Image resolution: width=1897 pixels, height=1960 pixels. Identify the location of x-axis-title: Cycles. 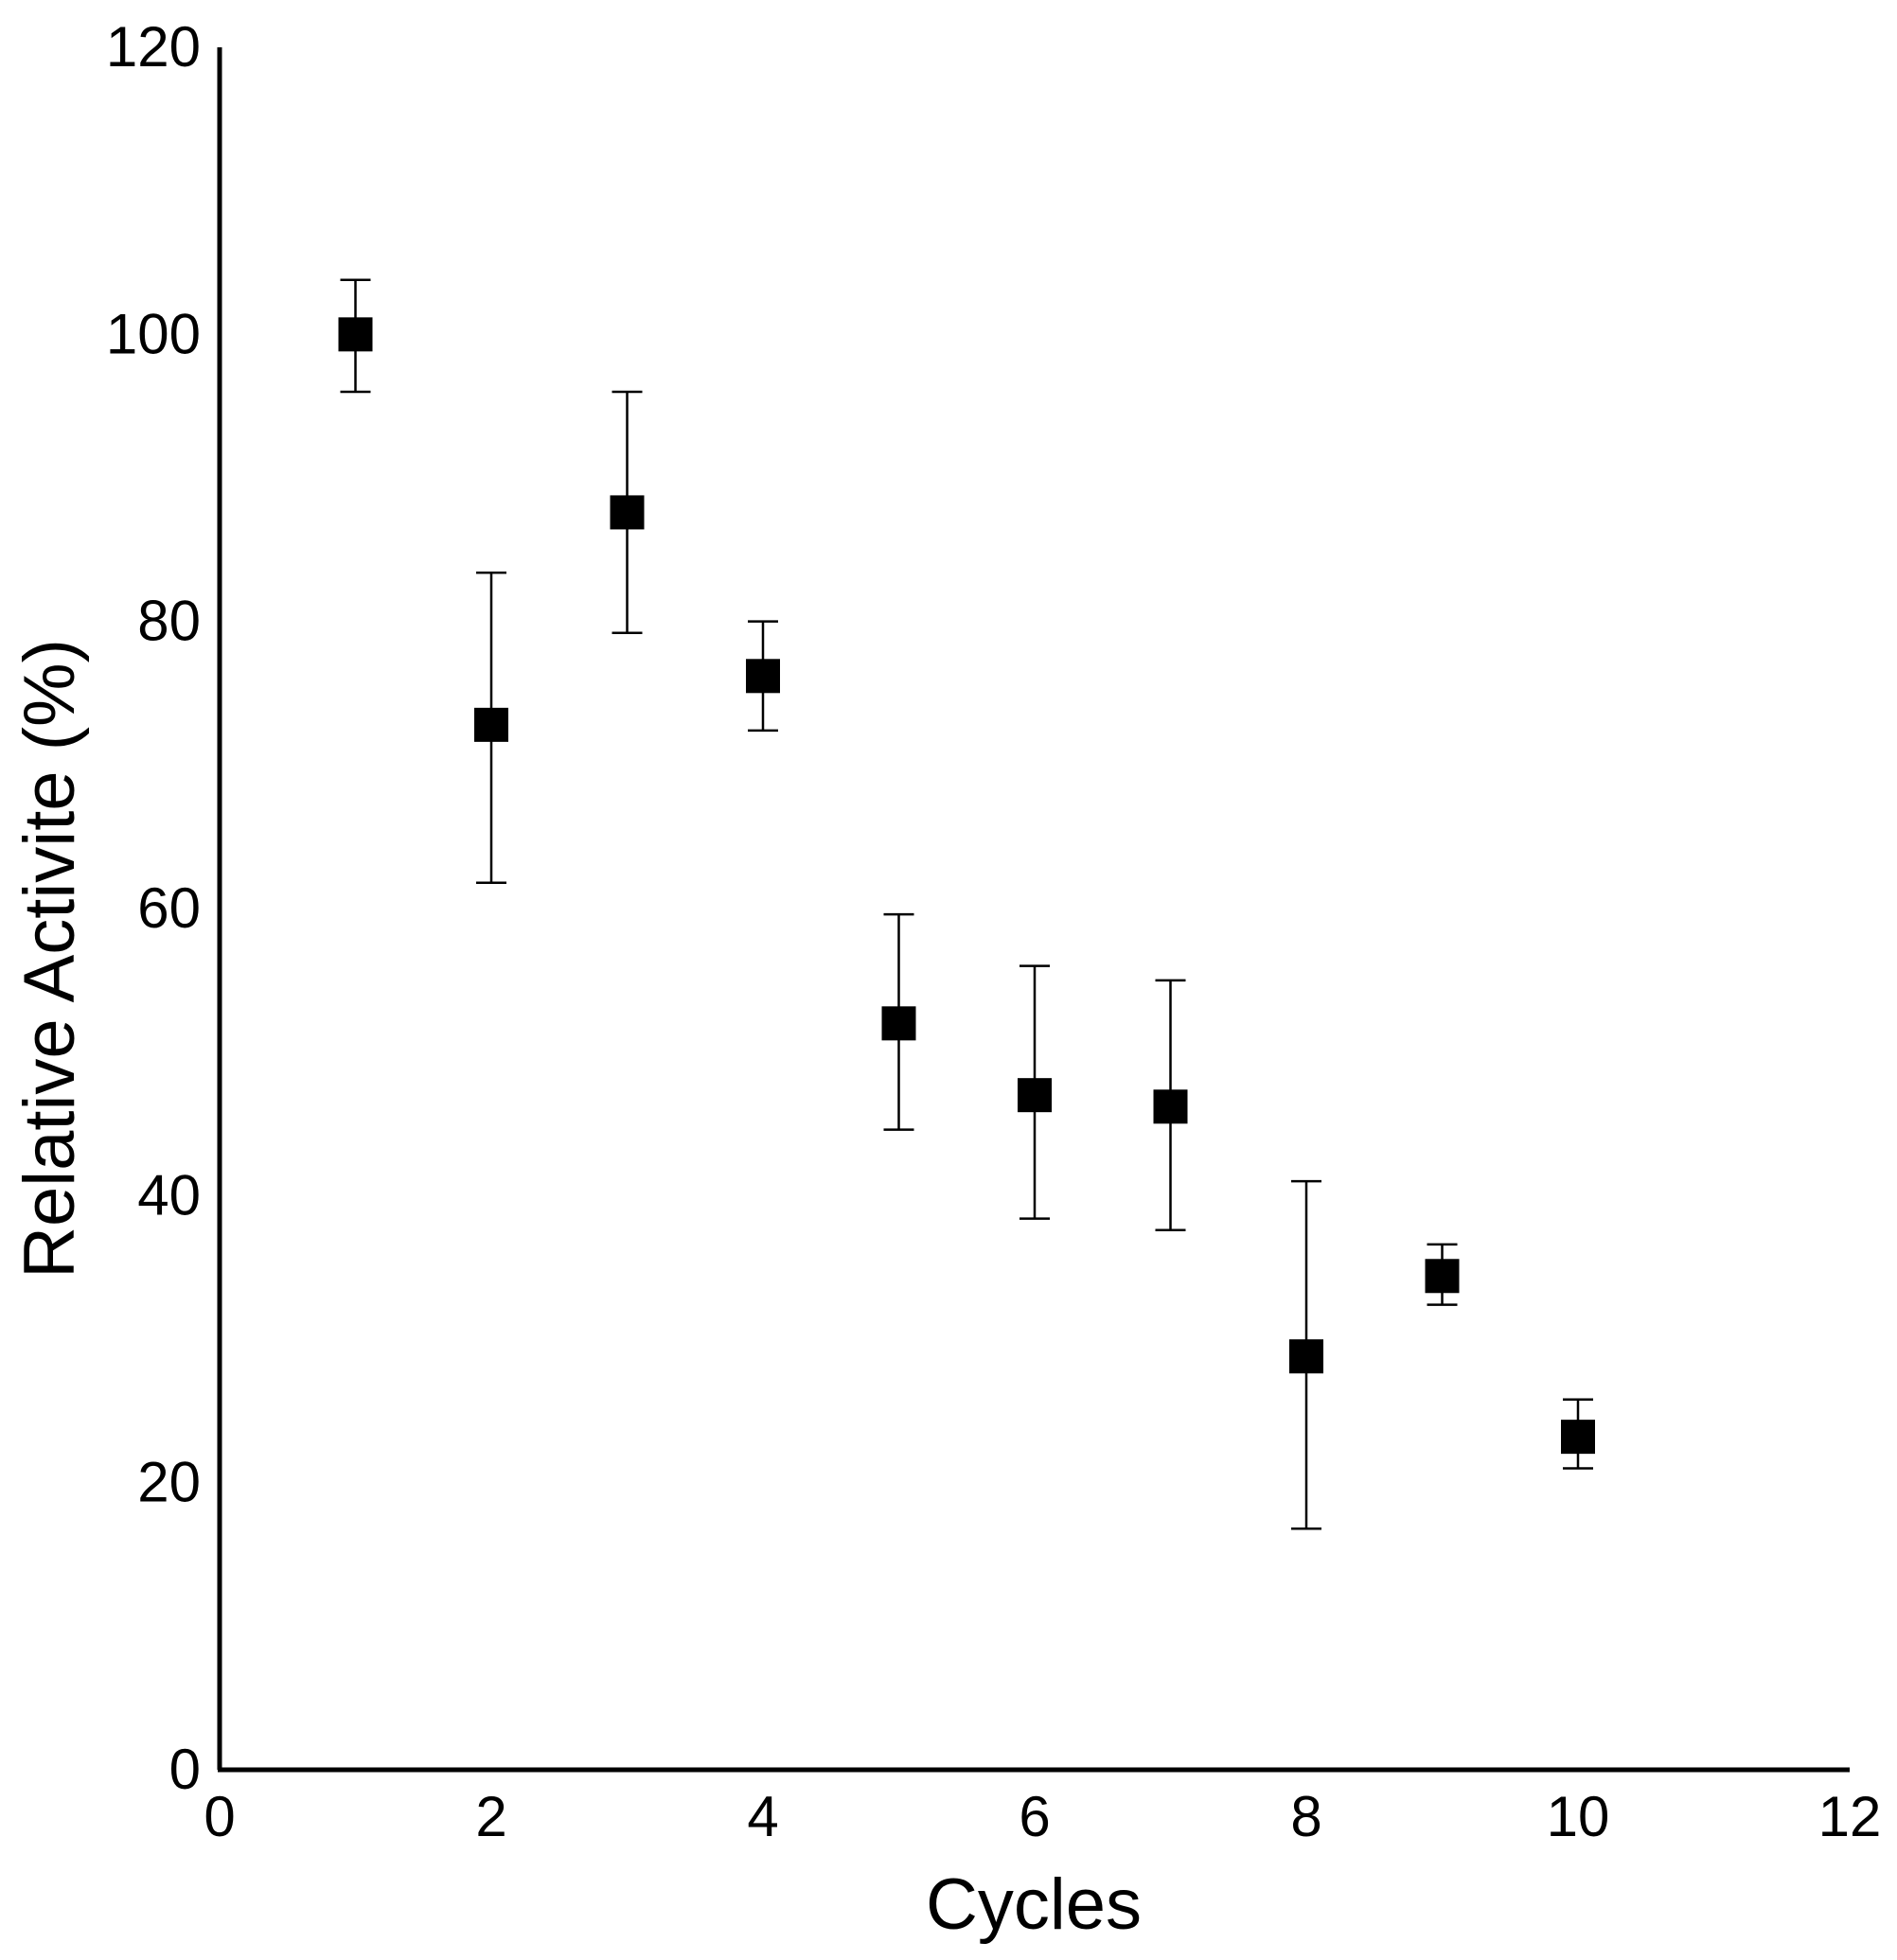
(1034, 1904).